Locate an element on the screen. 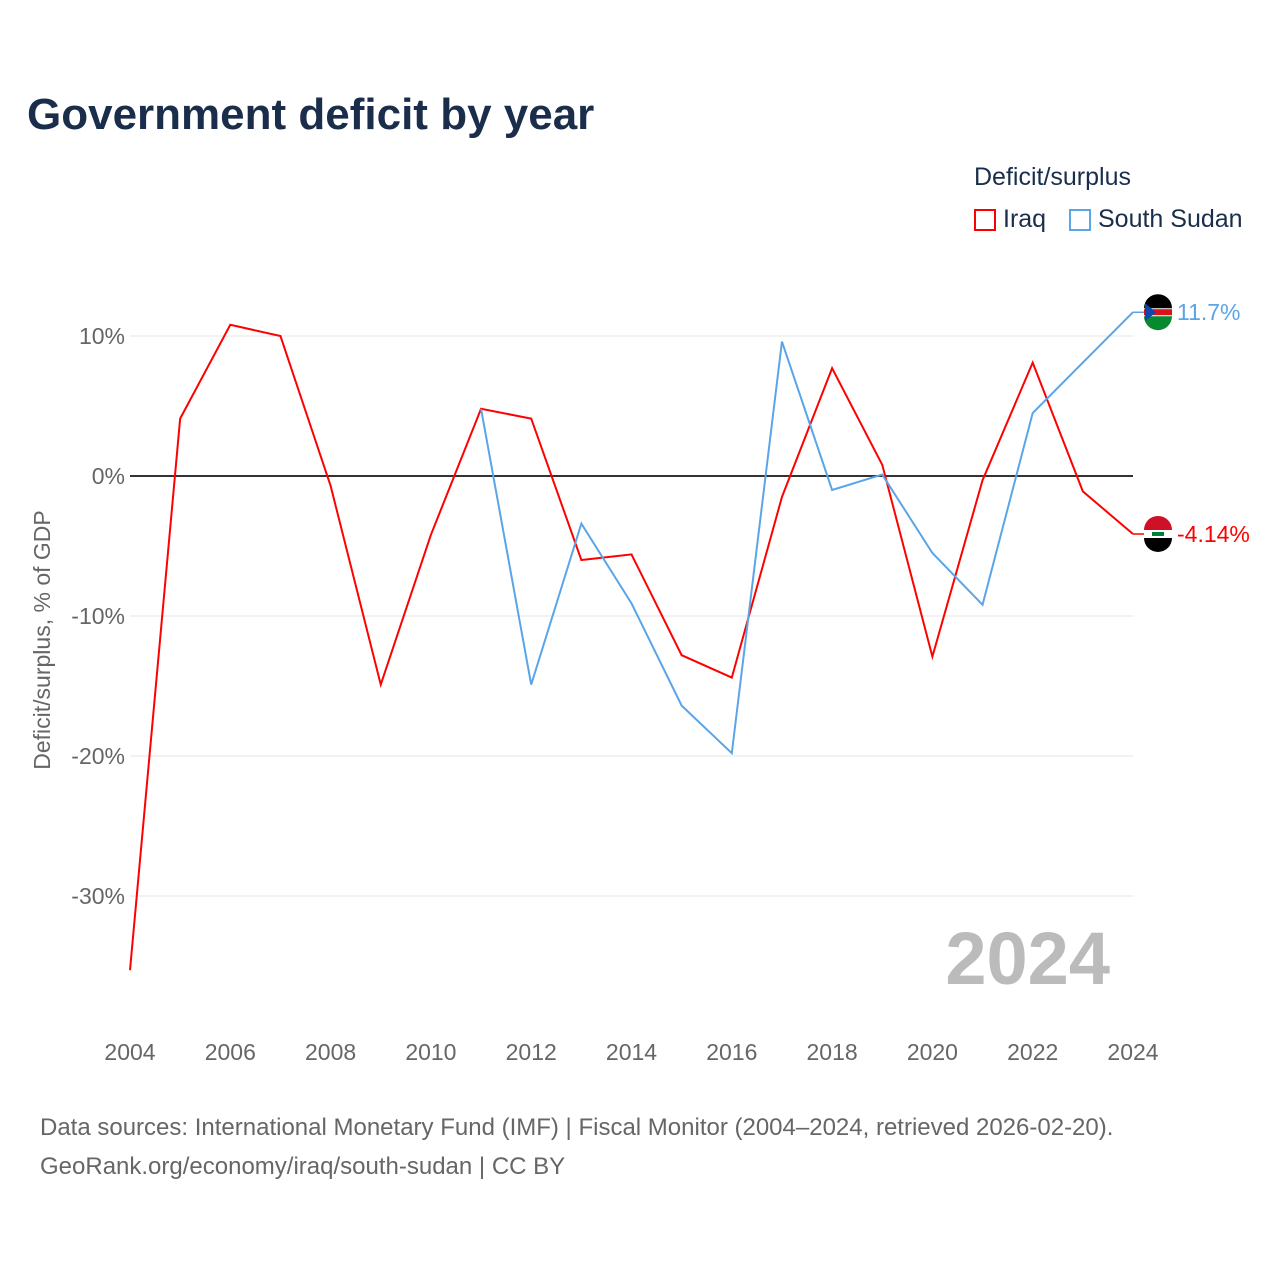 The width and height of the screenshot is (1280, 1280). x-tick-label: 2008 is located at coordinates (330, 1052).